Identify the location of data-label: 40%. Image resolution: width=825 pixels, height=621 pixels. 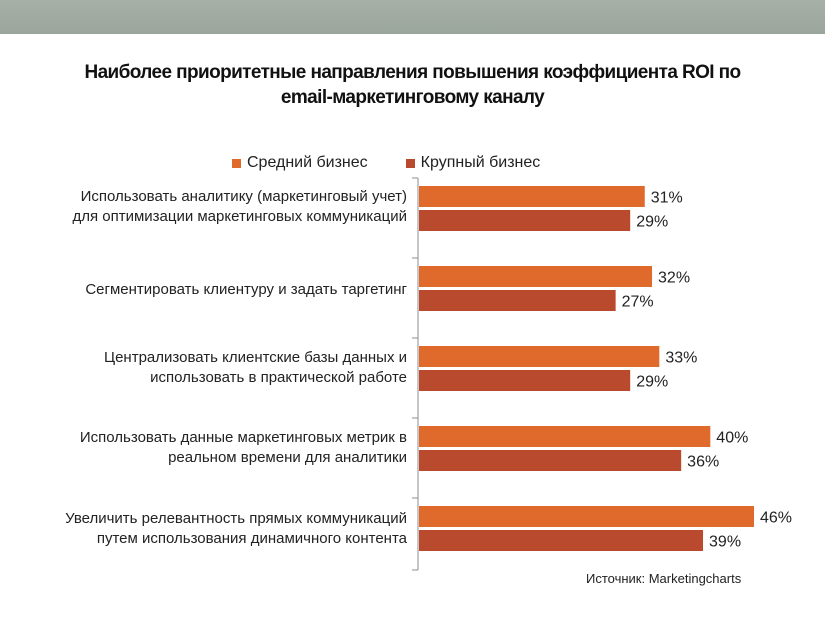
(732, 438).